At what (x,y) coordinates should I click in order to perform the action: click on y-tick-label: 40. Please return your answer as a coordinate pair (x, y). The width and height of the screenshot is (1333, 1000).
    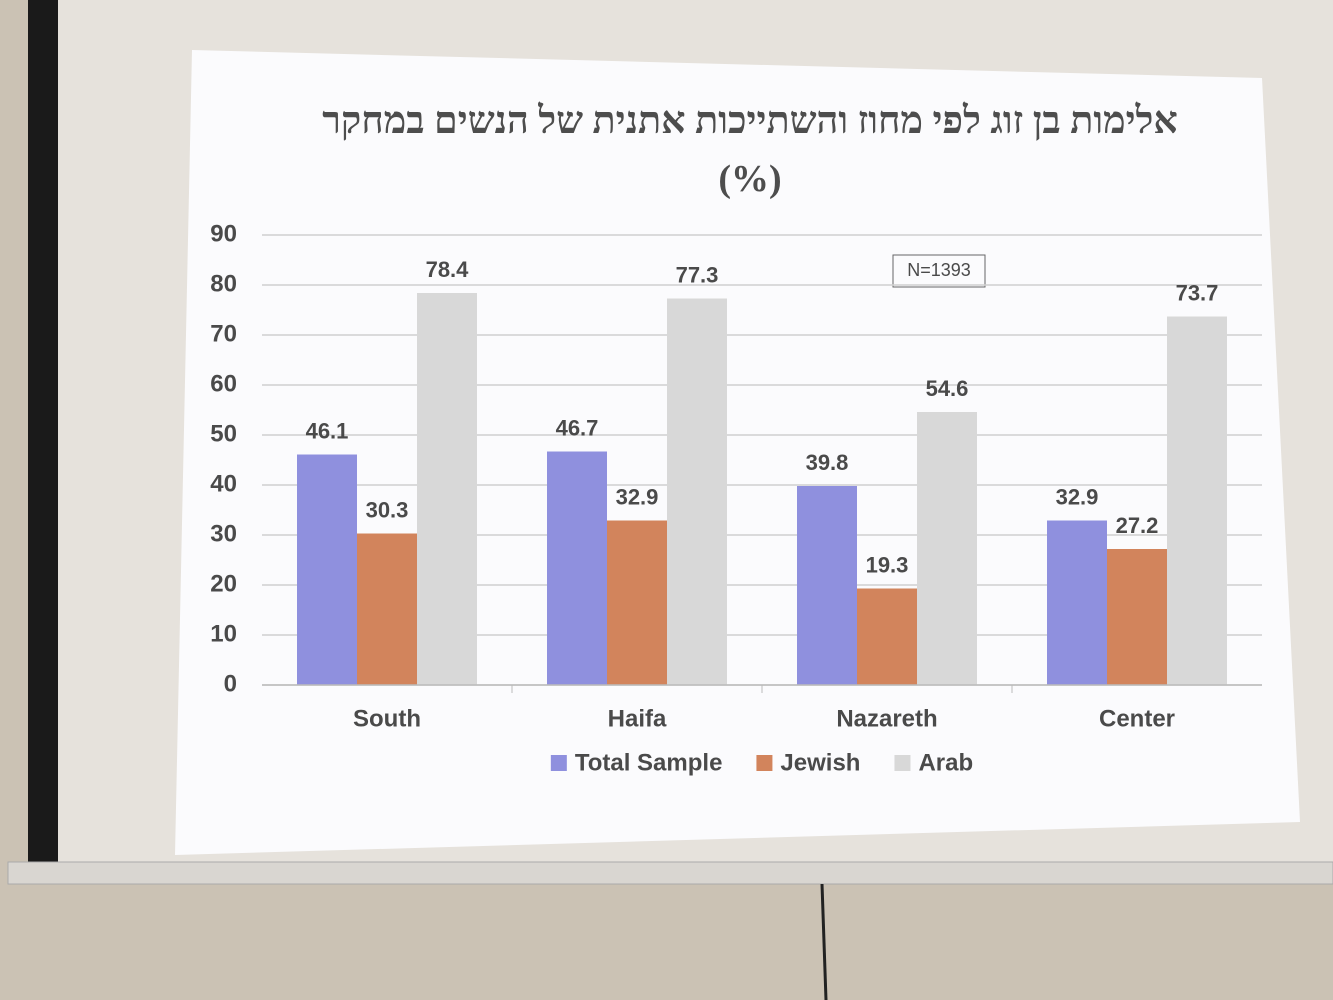
    Looking at the image, I should click on (223, 483).